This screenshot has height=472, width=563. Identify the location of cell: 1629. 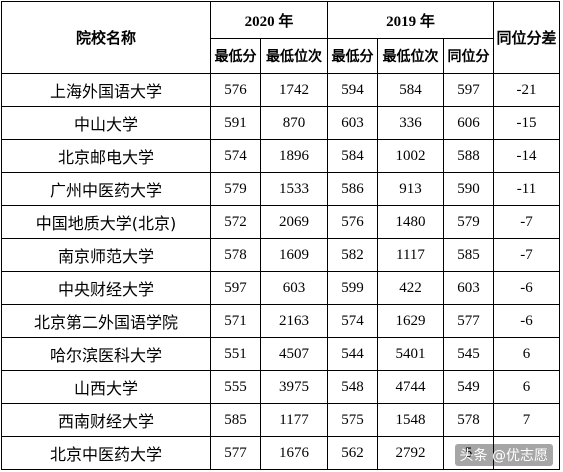
(410, 321).